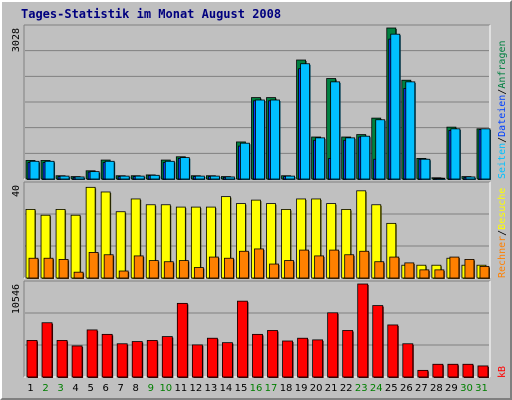 This screenshot has width=512, height=400. I want to click on x-tick-label: 18, so click(286, 388).